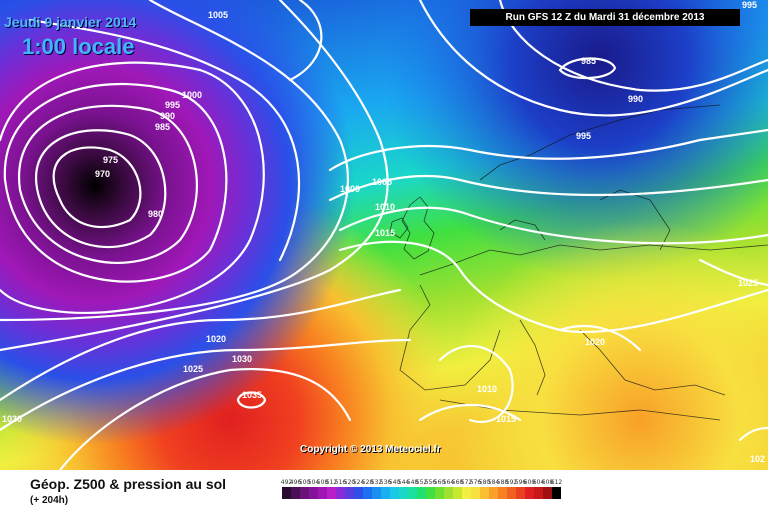  Describe the element at coordinates (529, 488) in the screenshot. I see `color-scale-step: 600` at that location.